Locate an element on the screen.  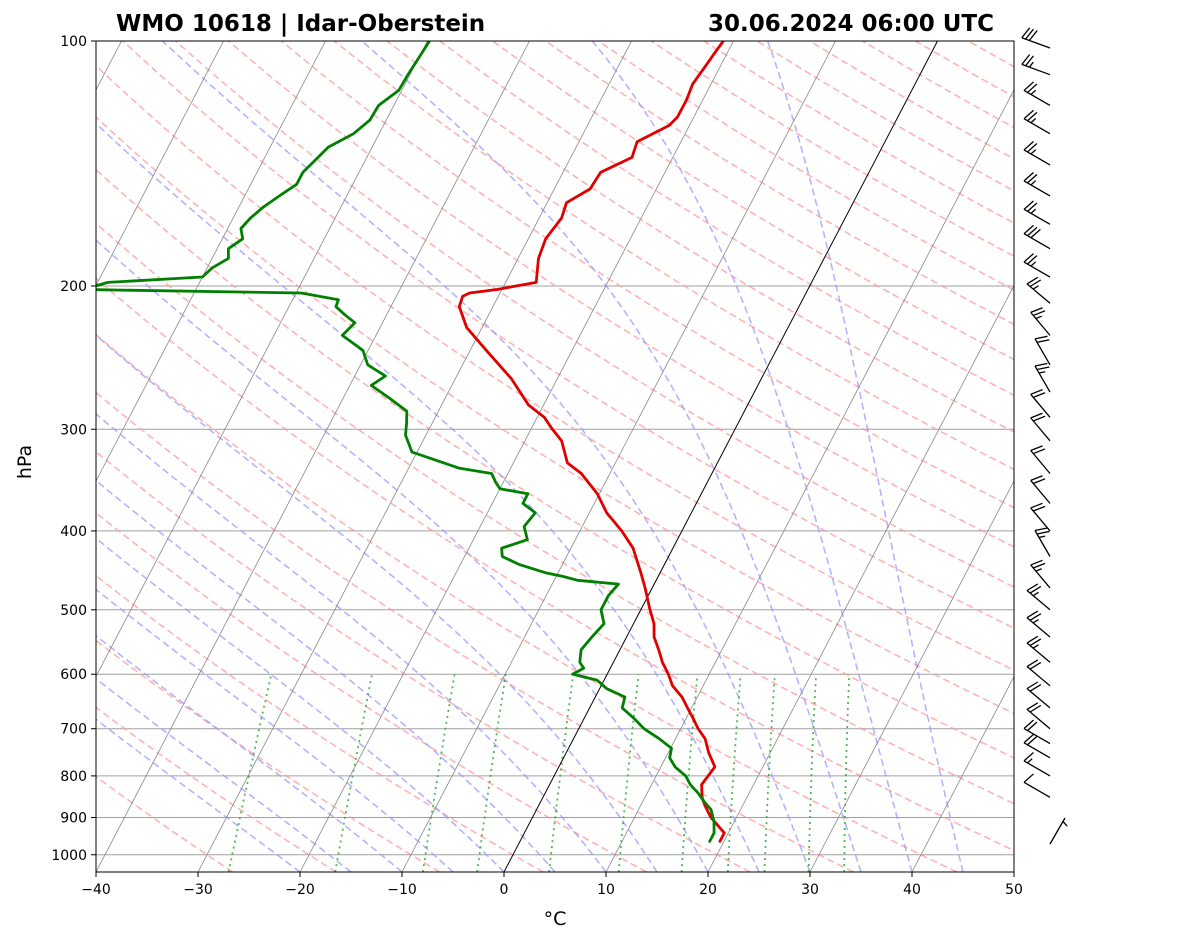
x-tick-label: −20 is located at coordinates (300, 890).